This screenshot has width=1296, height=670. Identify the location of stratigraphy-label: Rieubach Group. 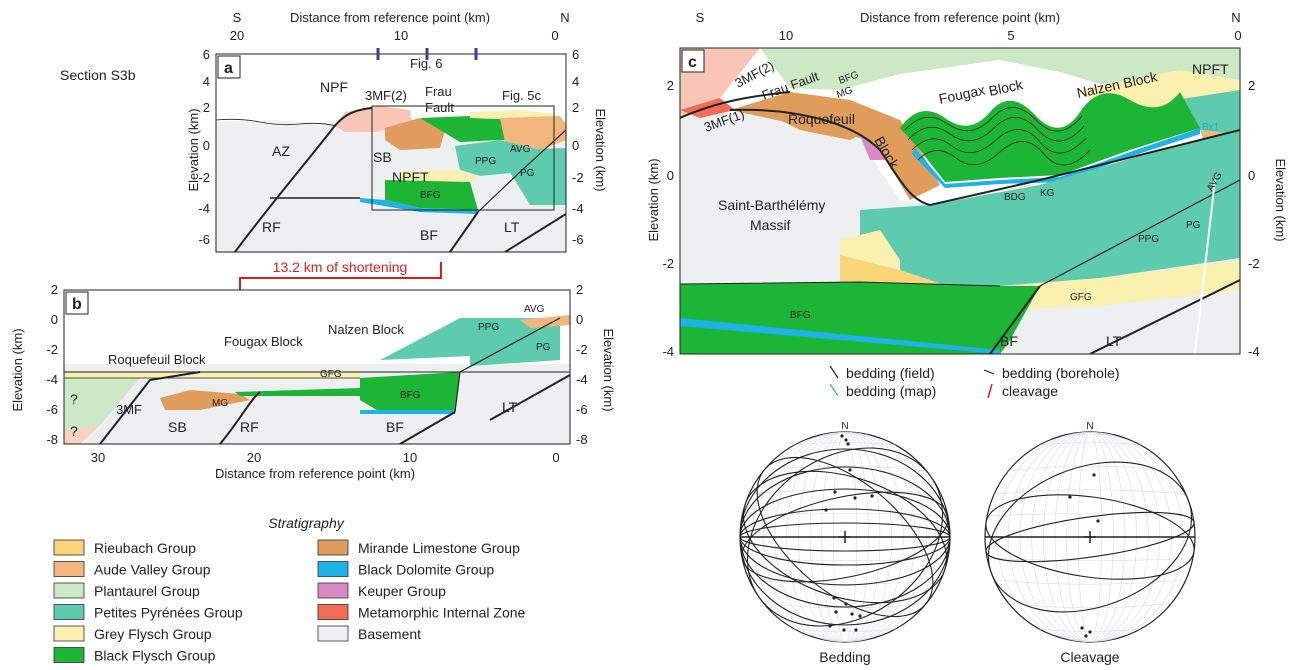
(145, 548).